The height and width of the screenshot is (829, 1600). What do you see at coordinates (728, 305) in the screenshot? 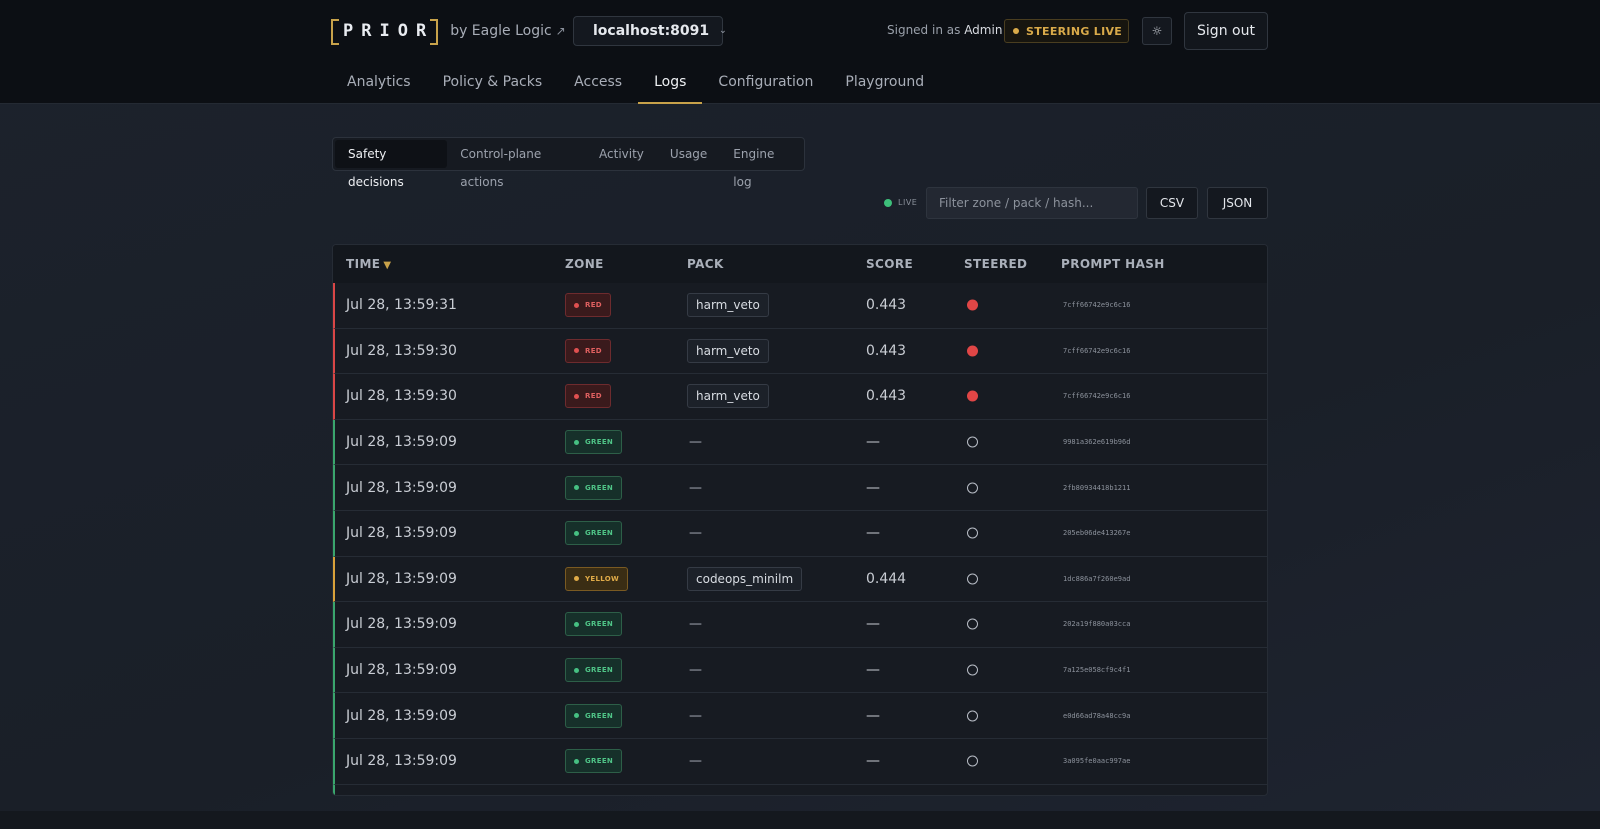
I see `pack-chip: harm_veto` at bounding box center [728, 305].